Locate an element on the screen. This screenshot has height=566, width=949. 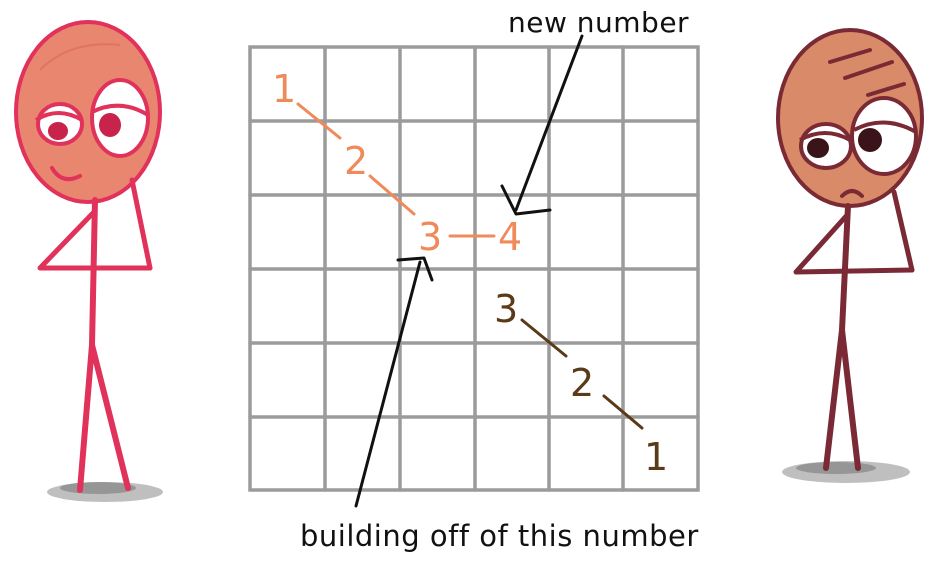
orange-number-2: 2 is located at coordinates (356, 161).